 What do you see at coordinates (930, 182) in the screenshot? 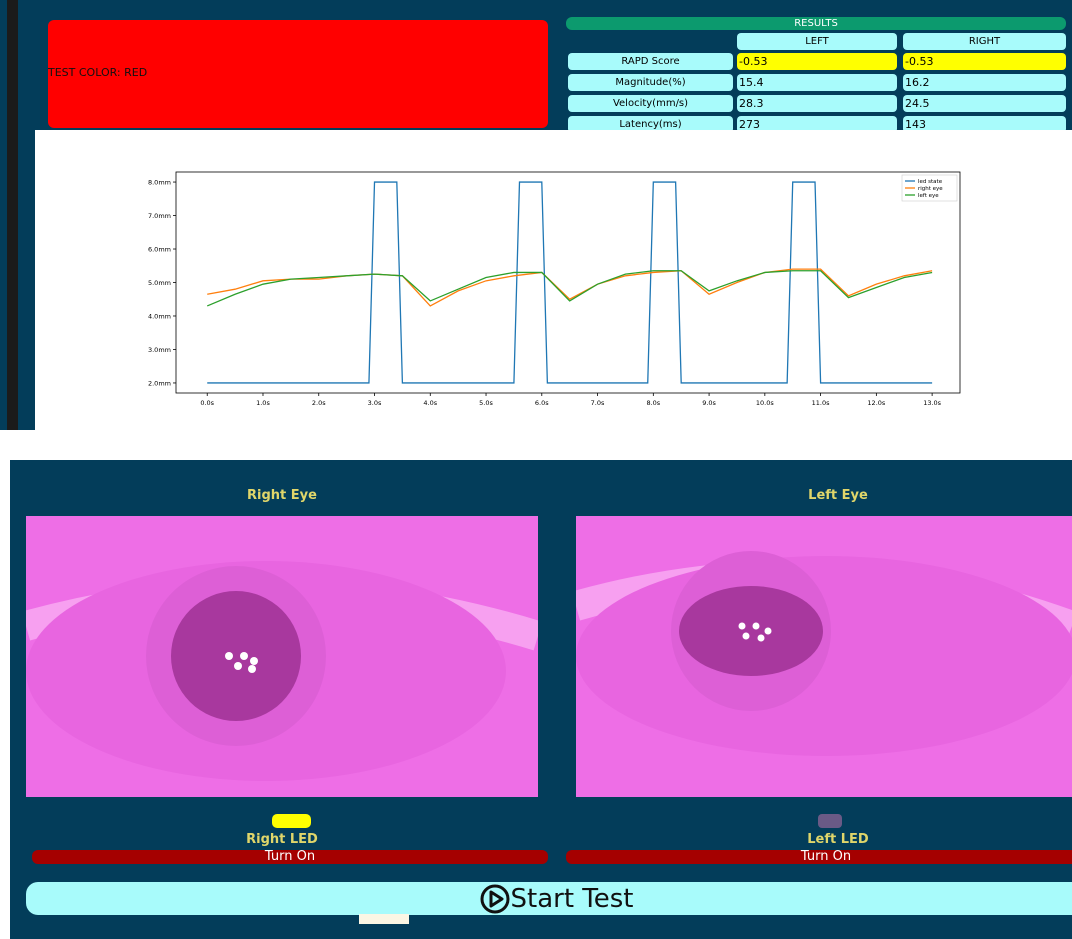
I see `legend-label: led state` at bounding box center [930, 182].